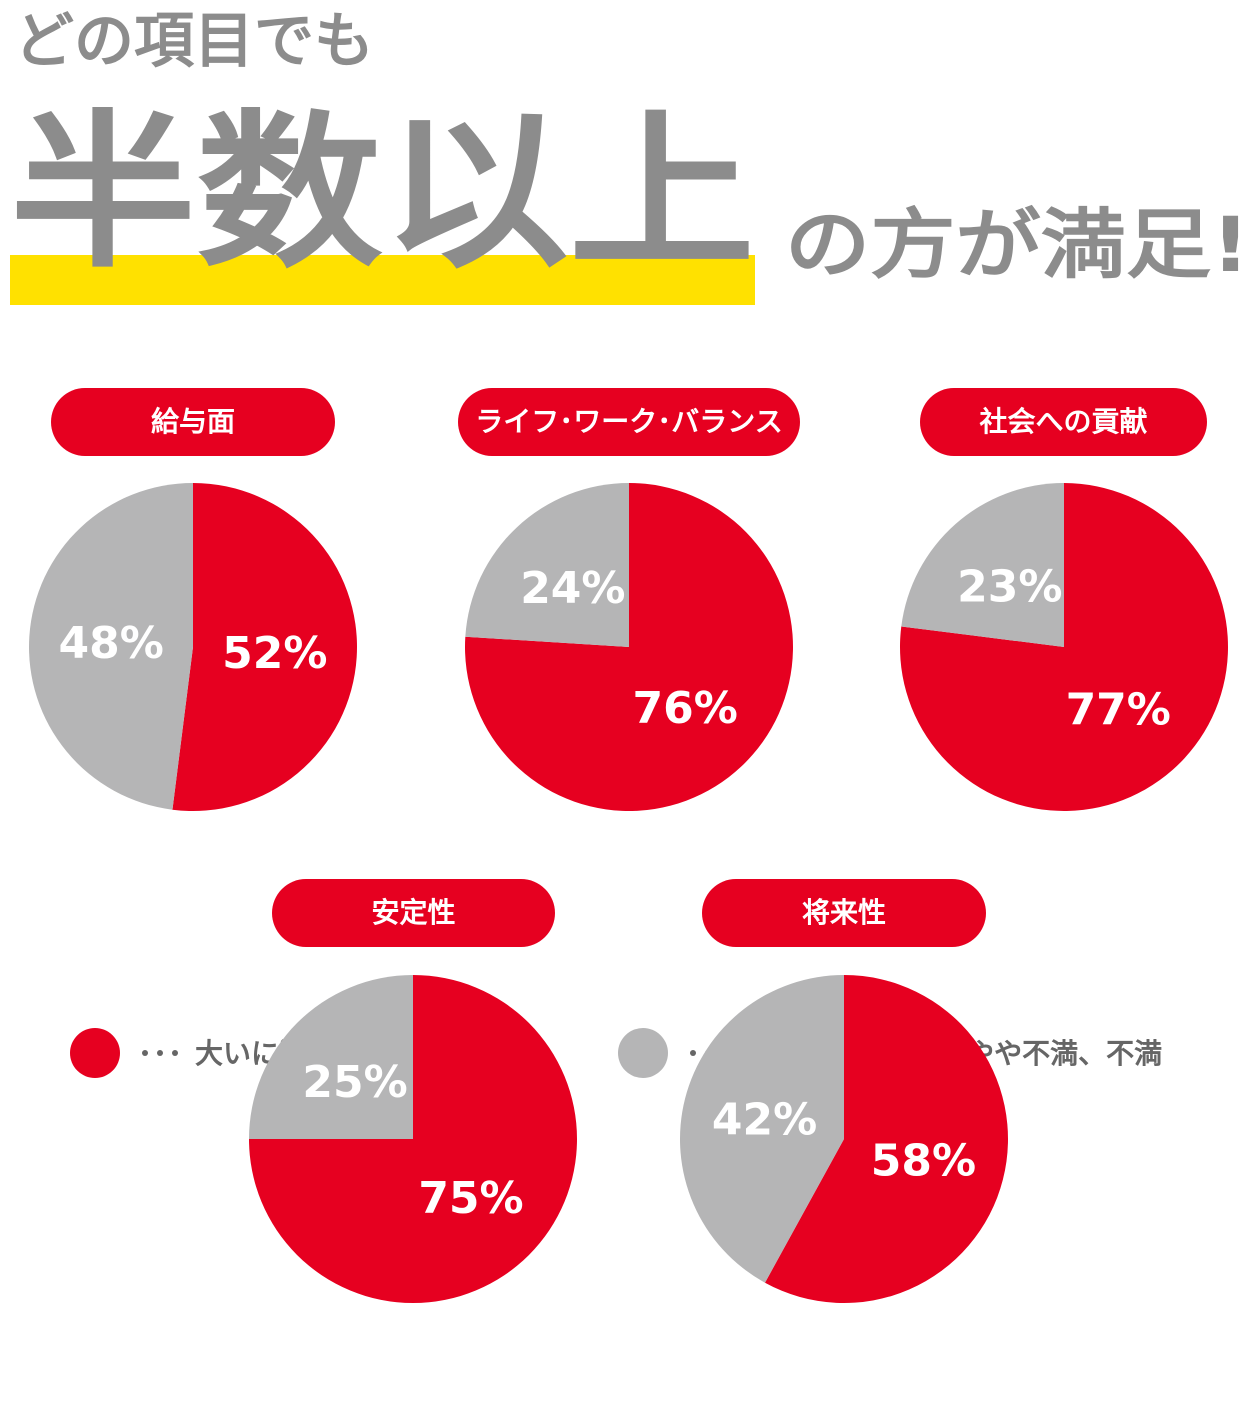 Image resolution: width=1258 pixels, height=1417 pixels. Describe the element at coordinates (923, 1160) in the screenshot. I see `value-label: 58%` at that location.